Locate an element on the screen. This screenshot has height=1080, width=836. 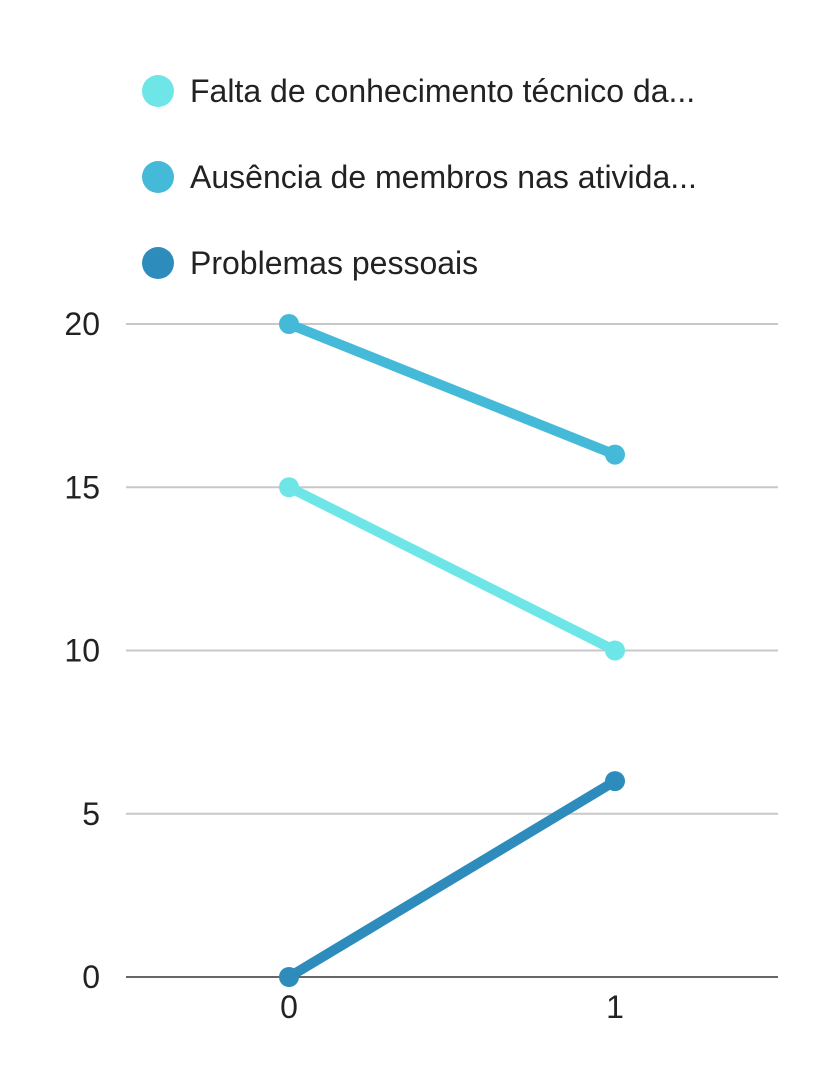
legend-label: Problemas pessoais is located at coordinates (334, 262).